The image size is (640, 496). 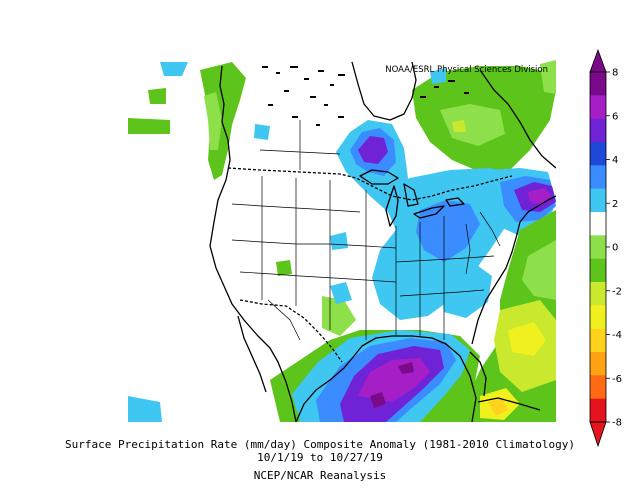 What do you see at coordinates (339, 241) in the screenshot?
I see `anomaly-region-plains-cyan` at bounding box center [339, 241].